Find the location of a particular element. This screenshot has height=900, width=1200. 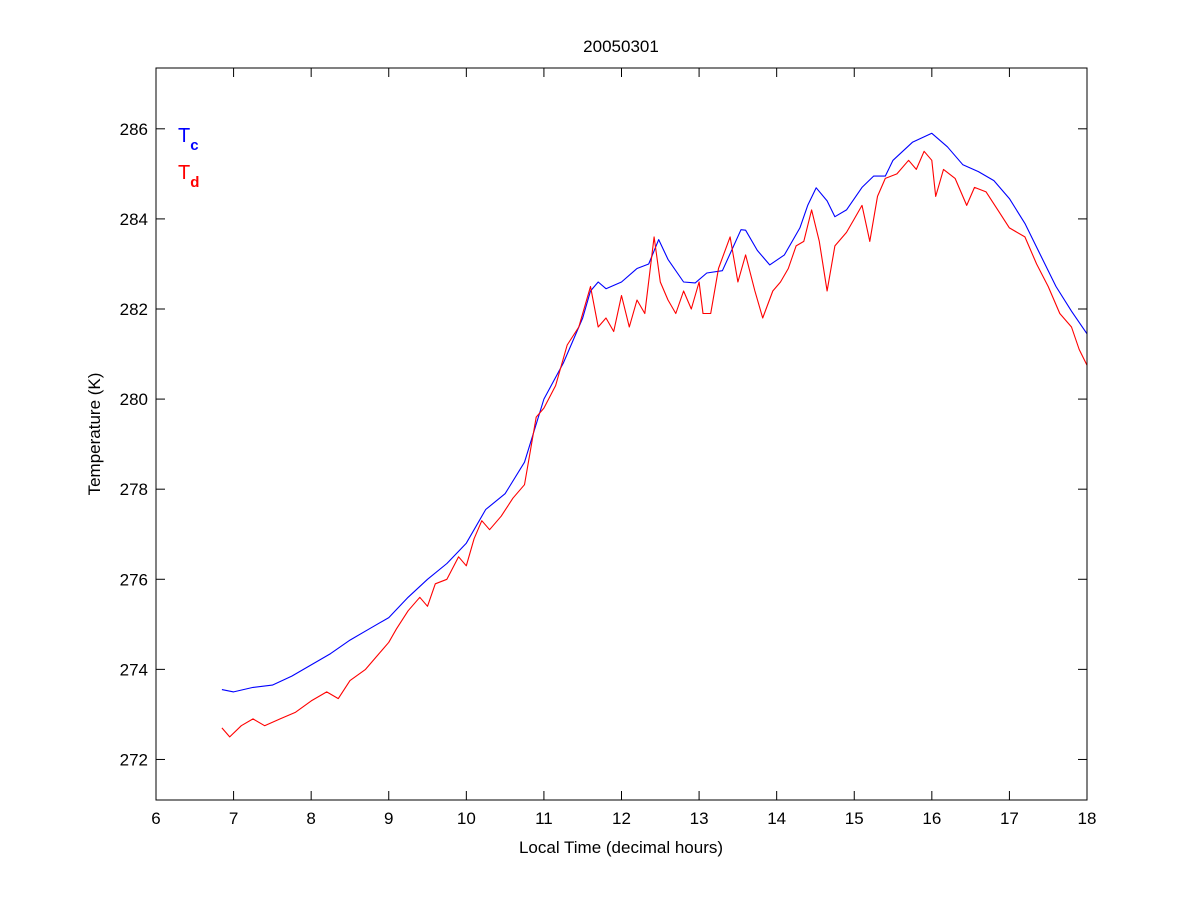

legend-tc-main: T is located at coordinates (184, 136).